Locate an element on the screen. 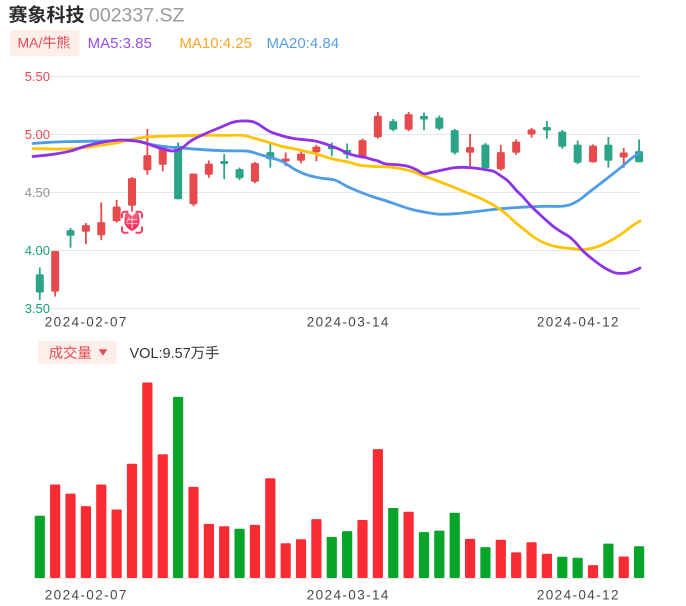  svg-text: 5.50 is located at coordinates (37, 76).